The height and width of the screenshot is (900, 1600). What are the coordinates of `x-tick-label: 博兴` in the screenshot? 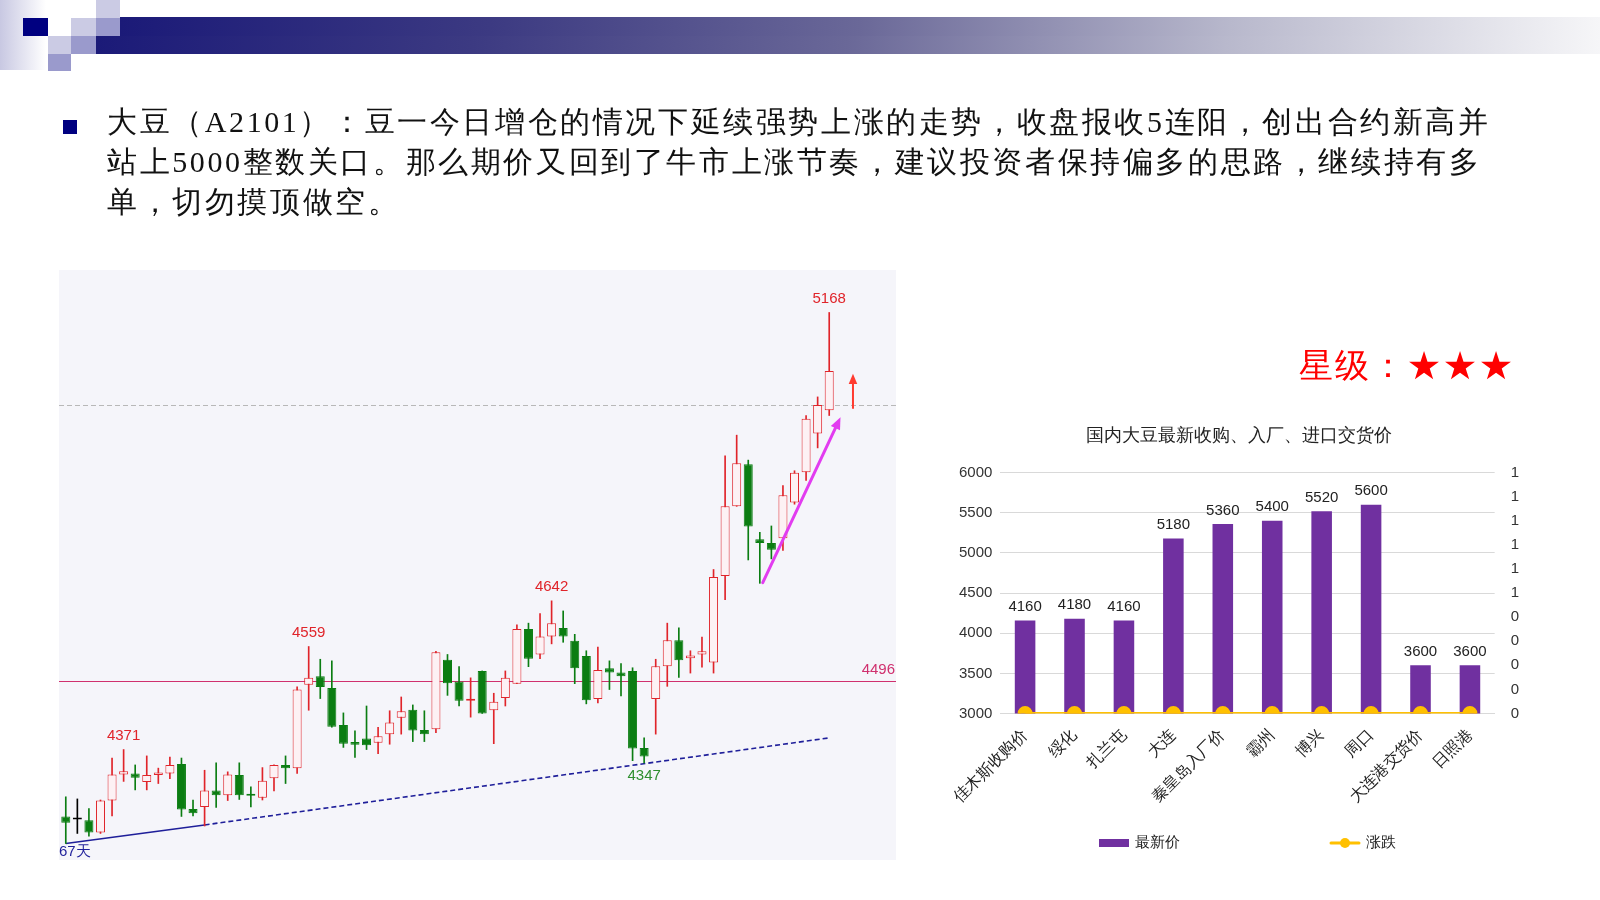 It's located at (1309, 743).